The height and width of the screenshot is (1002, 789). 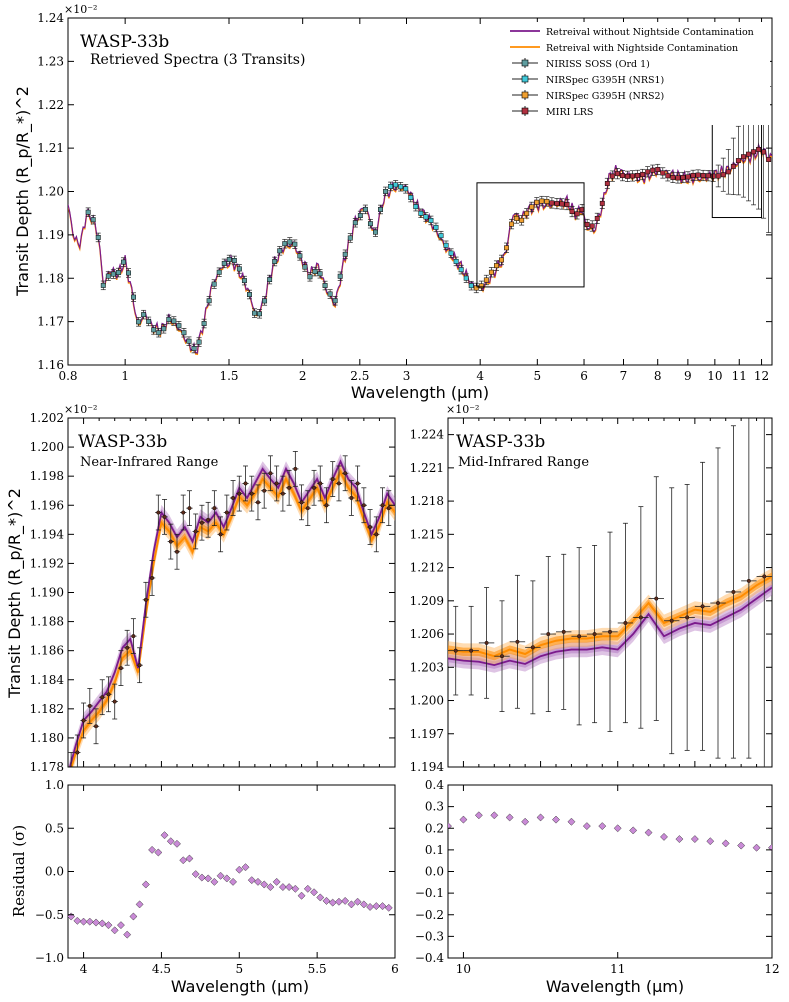 I want to click on nir-ytick-label-5: 1.188, so click(x=47, y=622).